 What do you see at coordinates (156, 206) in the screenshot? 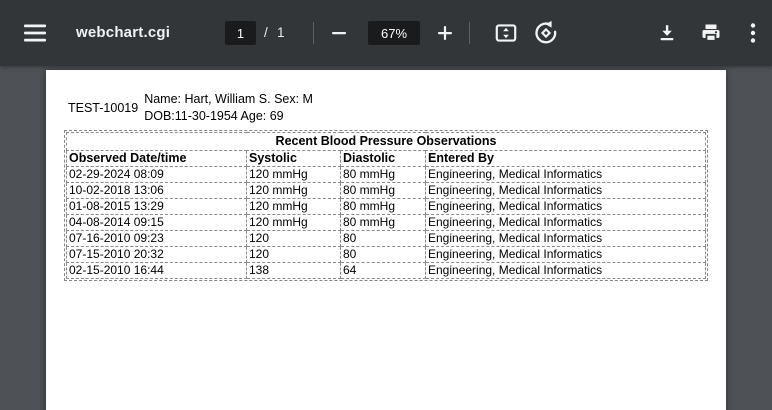
I see `cell-datetime: 01-08-2015 13:29` at bounding box center [156, 206].